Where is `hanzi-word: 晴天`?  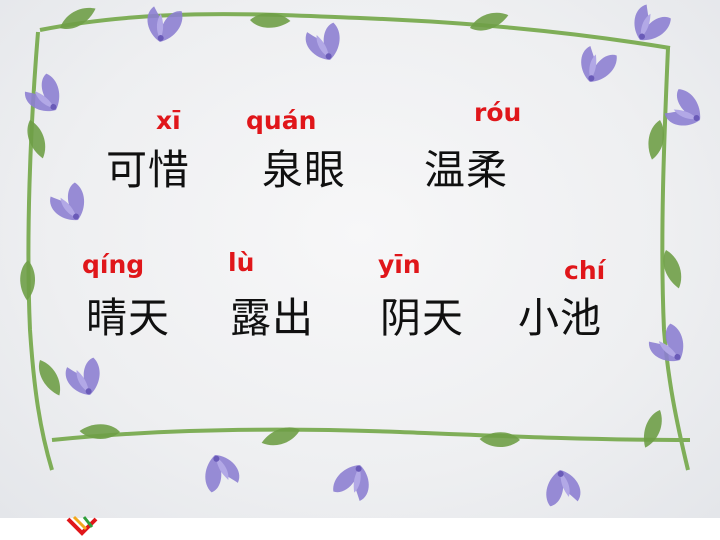
hanzi-word: 晴天 is located at coordinates (128, 318).